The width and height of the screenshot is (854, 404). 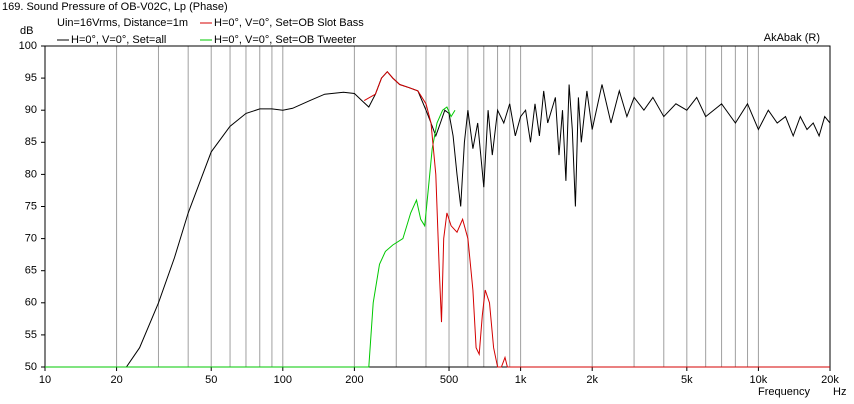 I want to click on x-unit-label: Hz, so click(x=839, y=392).